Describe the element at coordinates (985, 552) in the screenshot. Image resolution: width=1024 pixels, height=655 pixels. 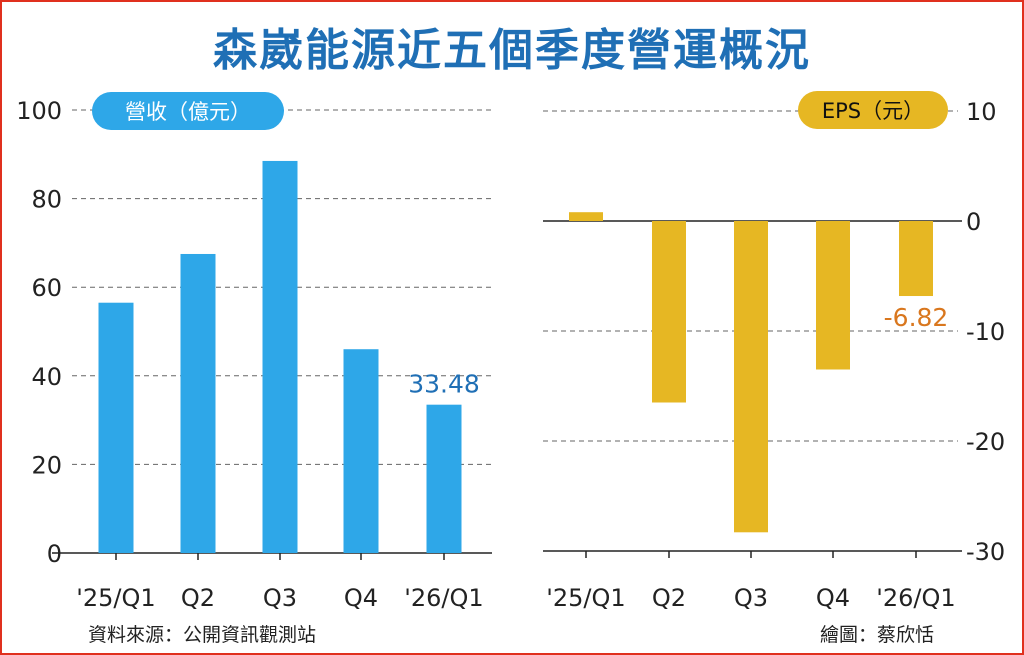
I see `y-tick-label: -30` at that location.